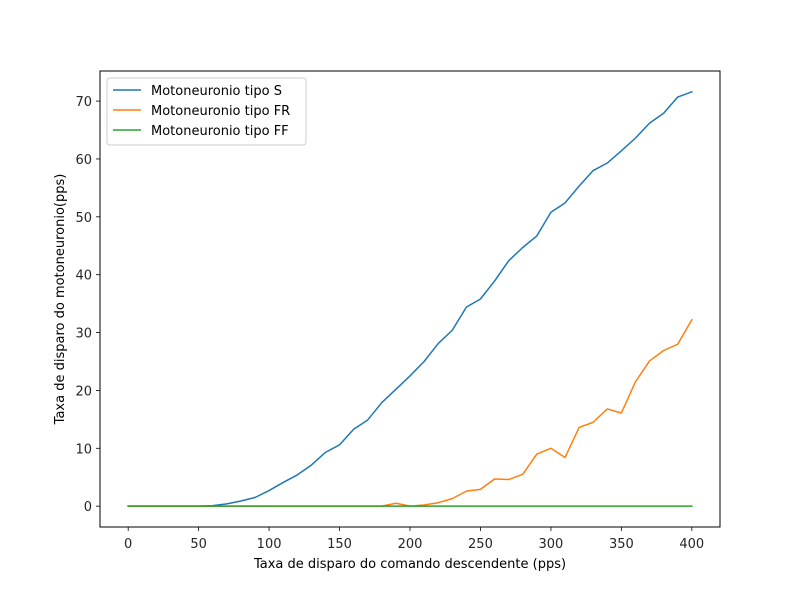 This screenshot has width=799, height=593. I want to click on y-tick-label: 20, so click(83, 391).